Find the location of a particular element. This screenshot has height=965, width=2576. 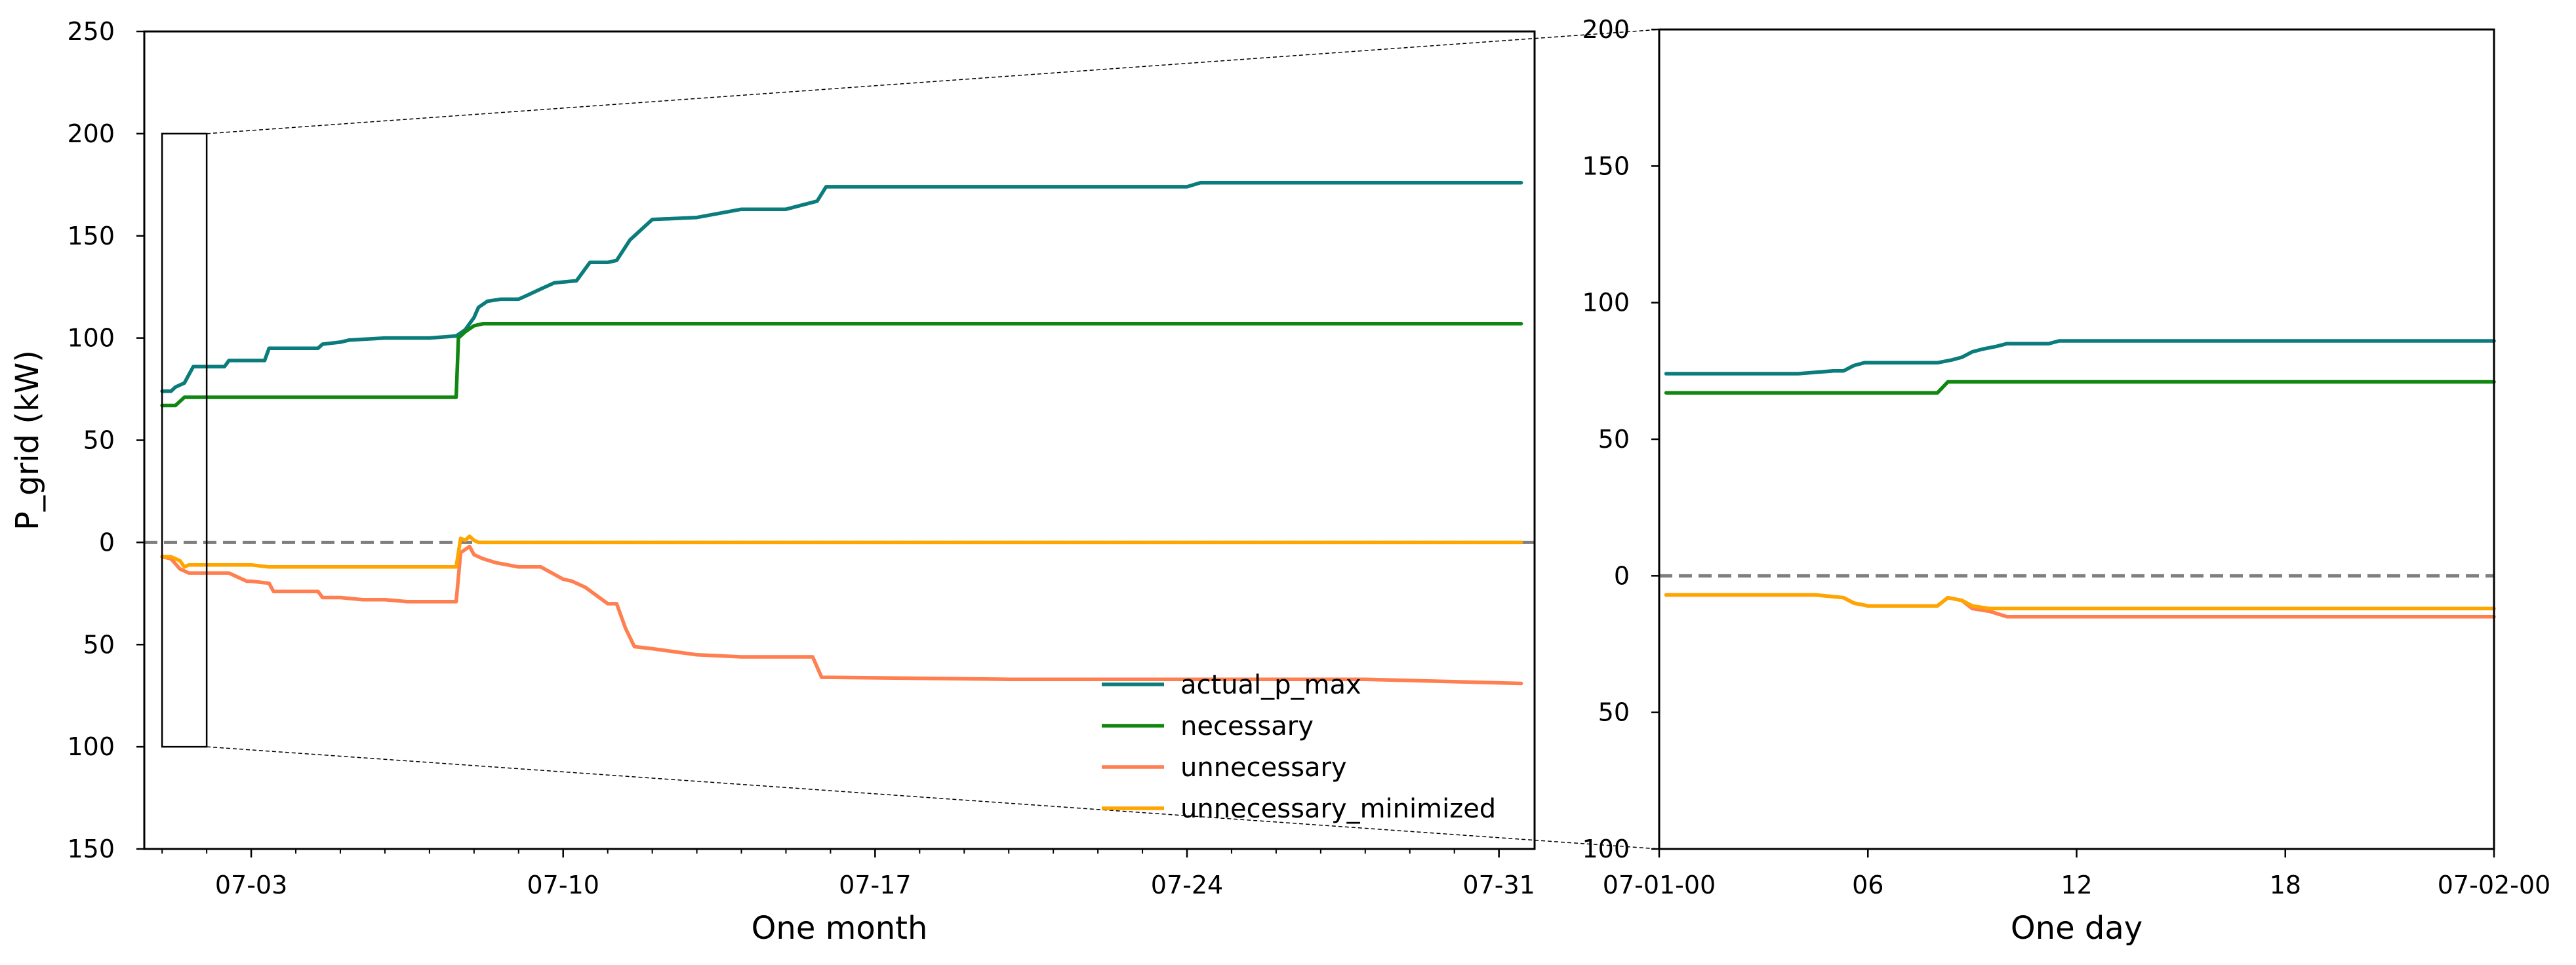

y-tick-label: 250 is located at coordinates (91, 31).